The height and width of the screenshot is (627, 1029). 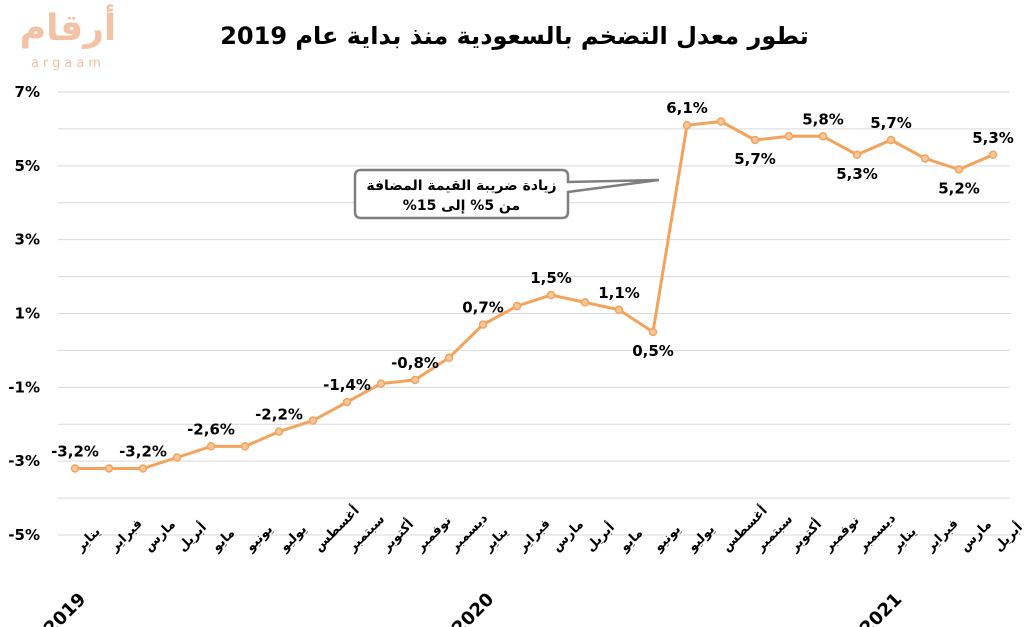 I want to click on data-label: 5,2%, so click(x=959, y=189).